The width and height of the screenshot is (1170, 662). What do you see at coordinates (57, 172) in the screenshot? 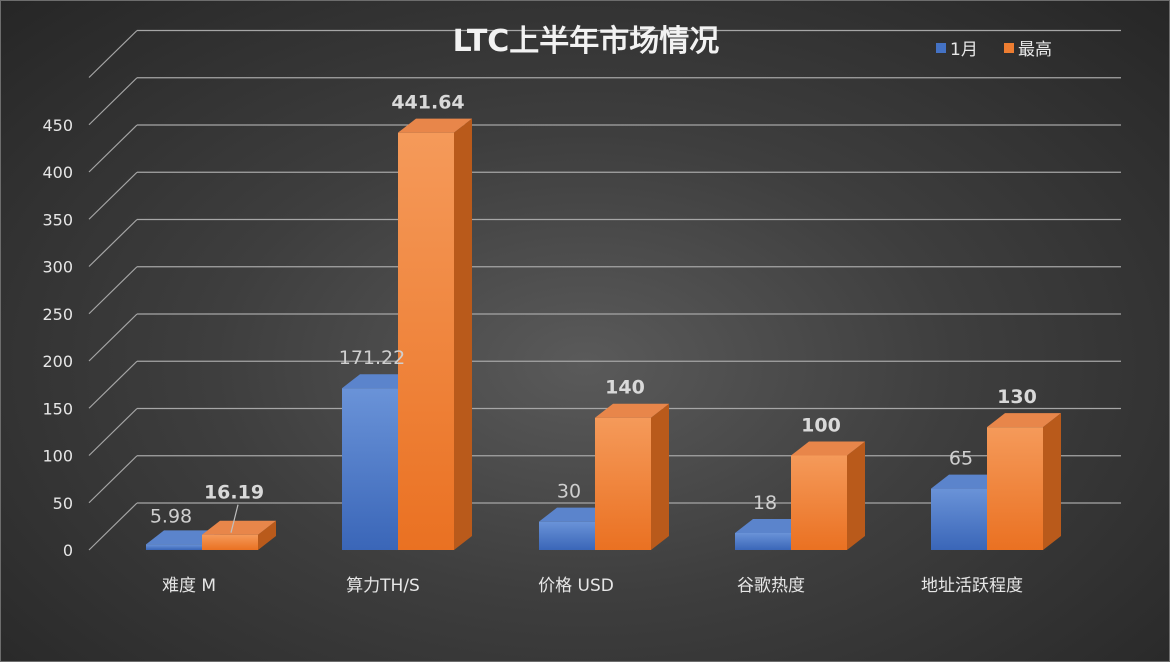
I see `y-tick-label: 400` at bounding box center [57, 172].